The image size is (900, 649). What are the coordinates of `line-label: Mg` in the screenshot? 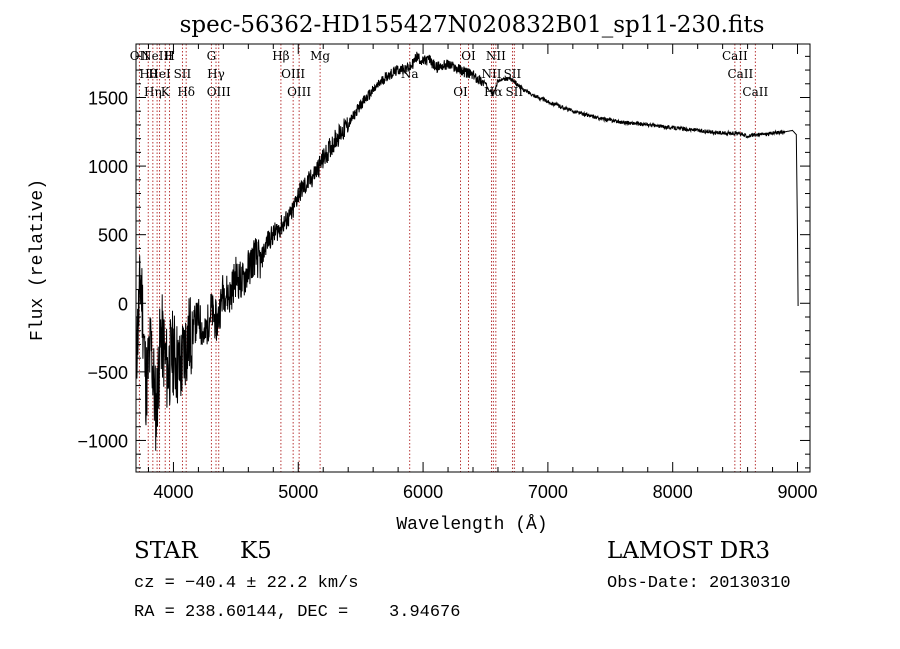 It's located at (320, 56).